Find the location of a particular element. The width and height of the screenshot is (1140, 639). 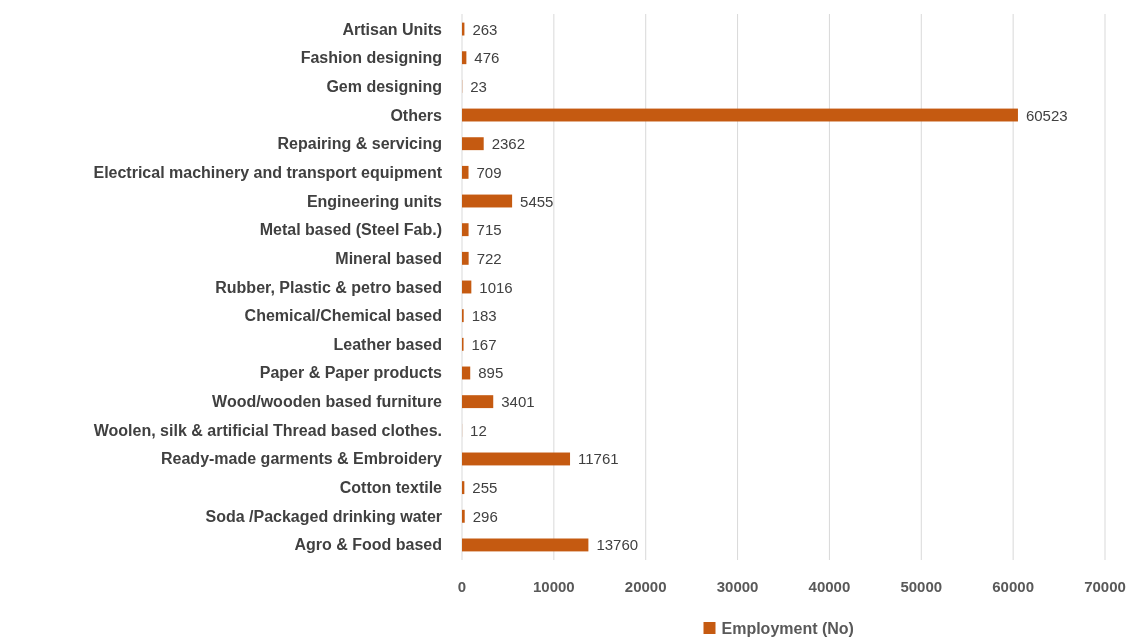

y-tick-label: Mineral based is located at coordinates (388, 258).